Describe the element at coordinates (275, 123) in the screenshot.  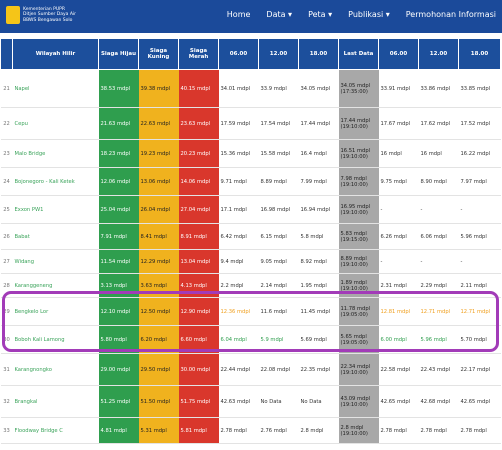
I see `cell-value: 17.54 mdpl` at that location.